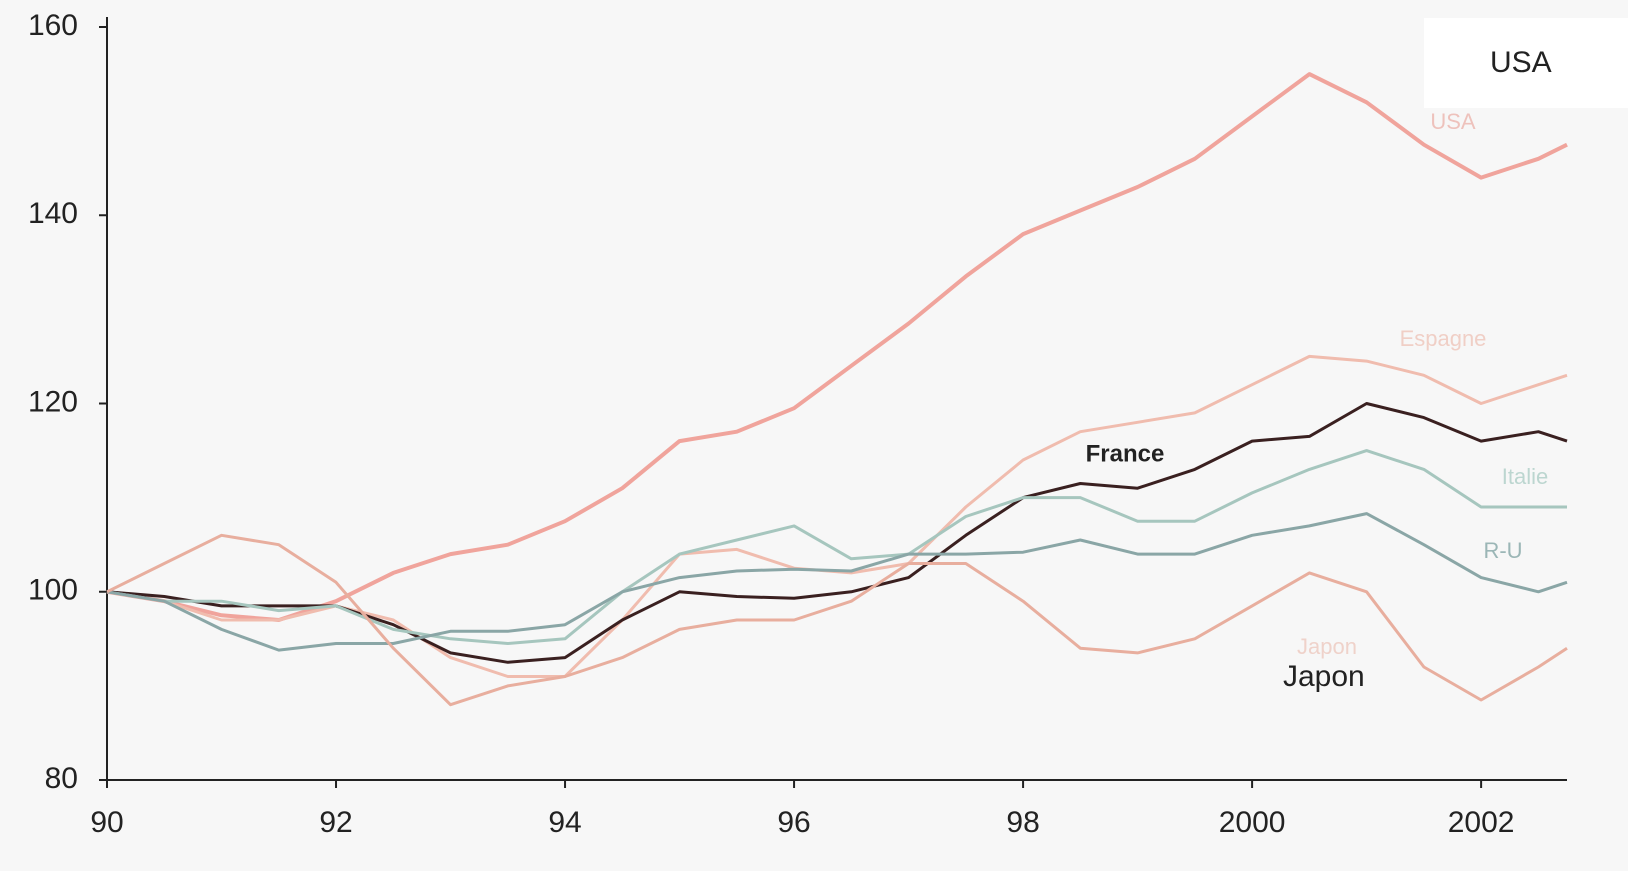 This screenshot has width=1628, height=871. Describe the element at coordinates (1252, 822) in the screenshot. I see `x-tick-label: 2000` at that location.